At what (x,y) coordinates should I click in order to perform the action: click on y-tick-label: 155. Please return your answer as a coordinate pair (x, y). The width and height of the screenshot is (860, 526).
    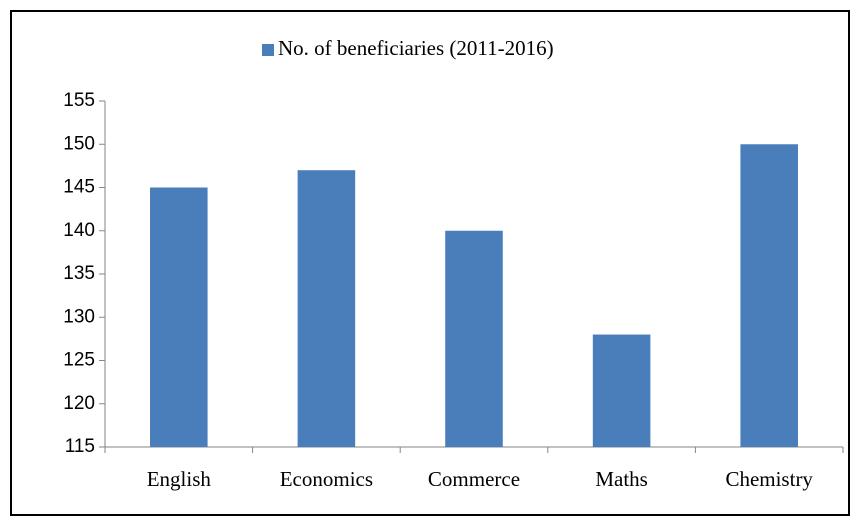
    Looking at the image, I should click on (79, 100).